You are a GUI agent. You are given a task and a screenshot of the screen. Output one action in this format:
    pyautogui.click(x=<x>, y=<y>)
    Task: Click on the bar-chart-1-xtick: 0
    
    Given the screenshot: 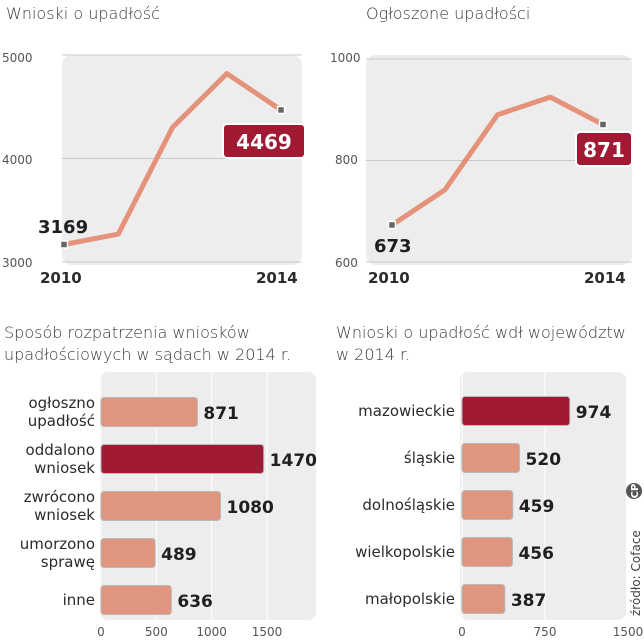 What is the action you would take?
    pyautogui.click(x=101, y=632)
    